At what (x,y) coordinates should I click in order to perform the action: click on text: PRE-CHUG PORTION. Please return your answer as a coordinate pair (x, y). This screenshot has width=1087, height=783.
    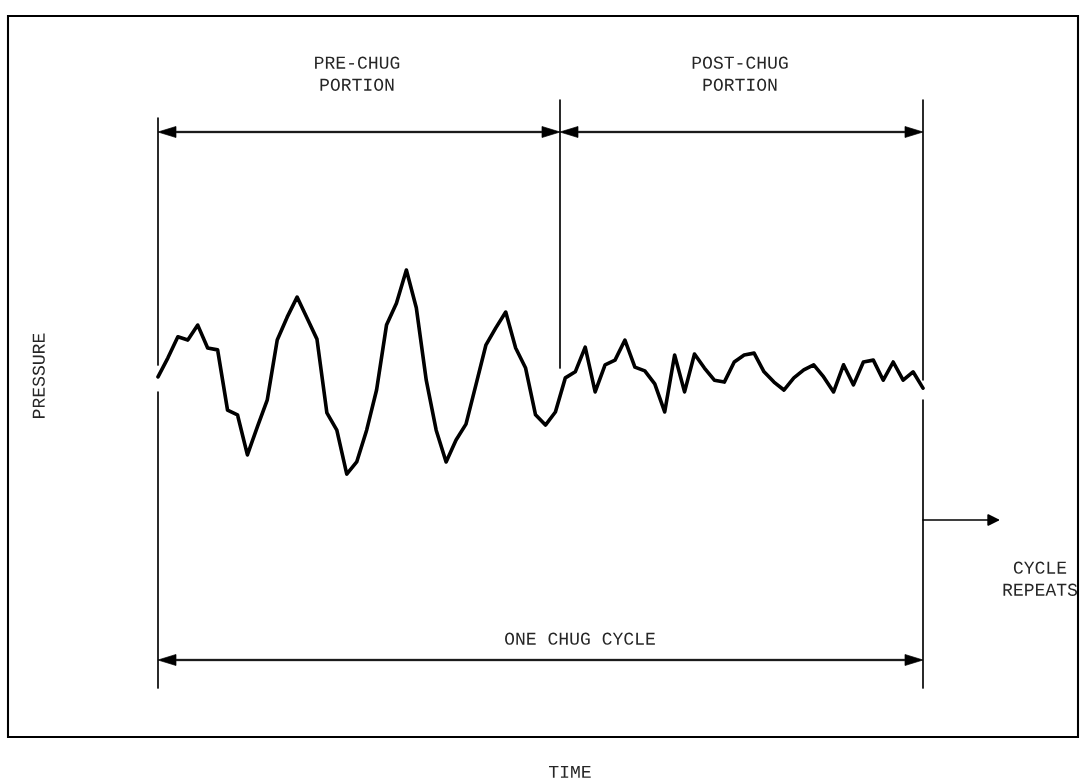
    Looking at the image, I should click on (357, 73).